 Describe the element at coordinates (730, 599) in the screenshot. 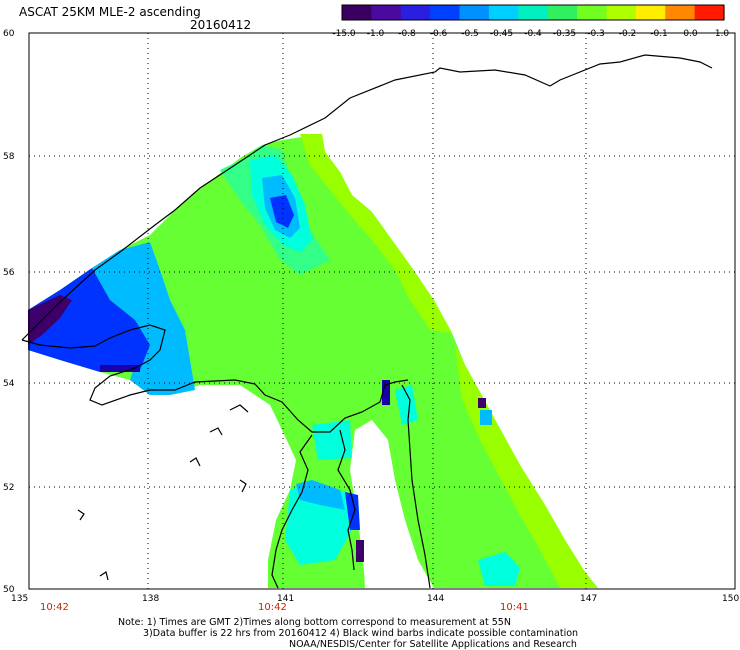

I see `longitude-label: 150` at that location.